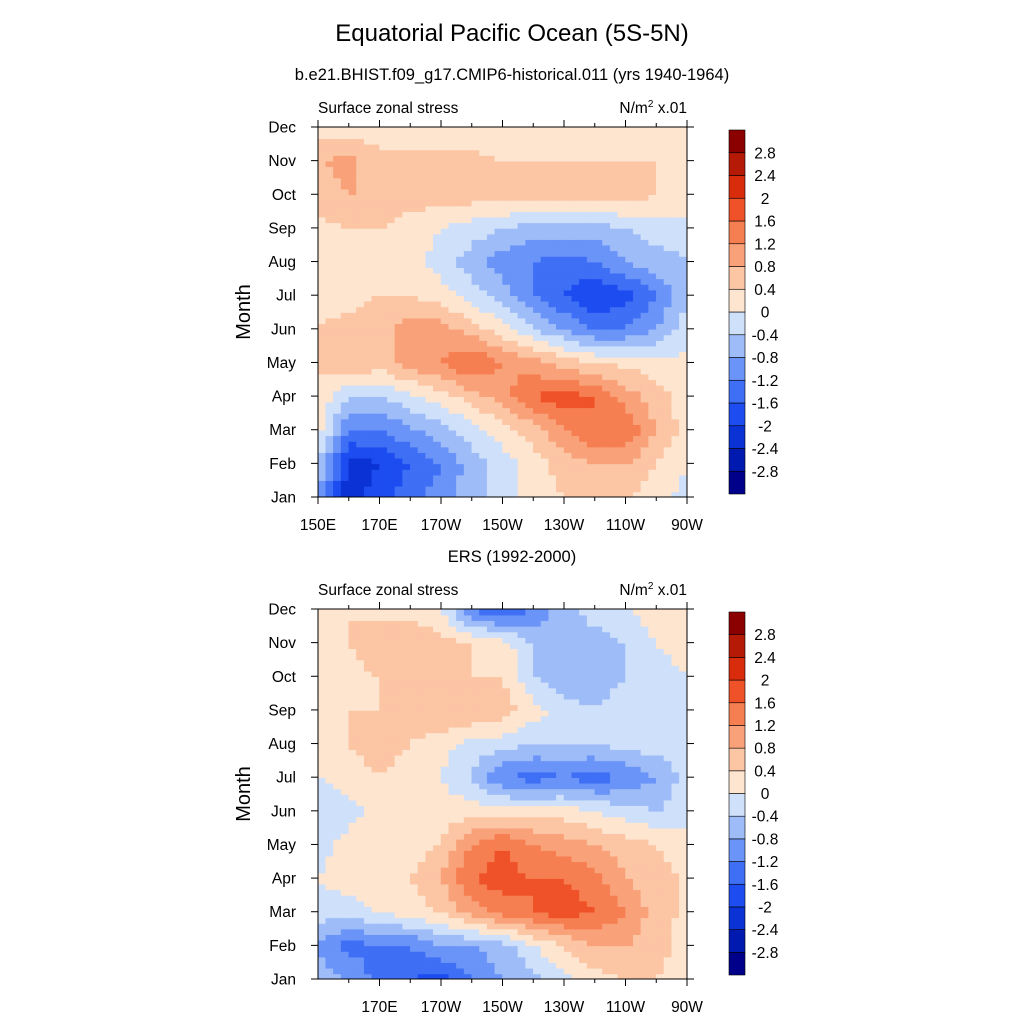 This screenshot has height=1024, width=1024. What do you see at coordinates (765, 222) in the screenshot?
I see `colorbar-label: 1.6` at bounding box center [765, 222].